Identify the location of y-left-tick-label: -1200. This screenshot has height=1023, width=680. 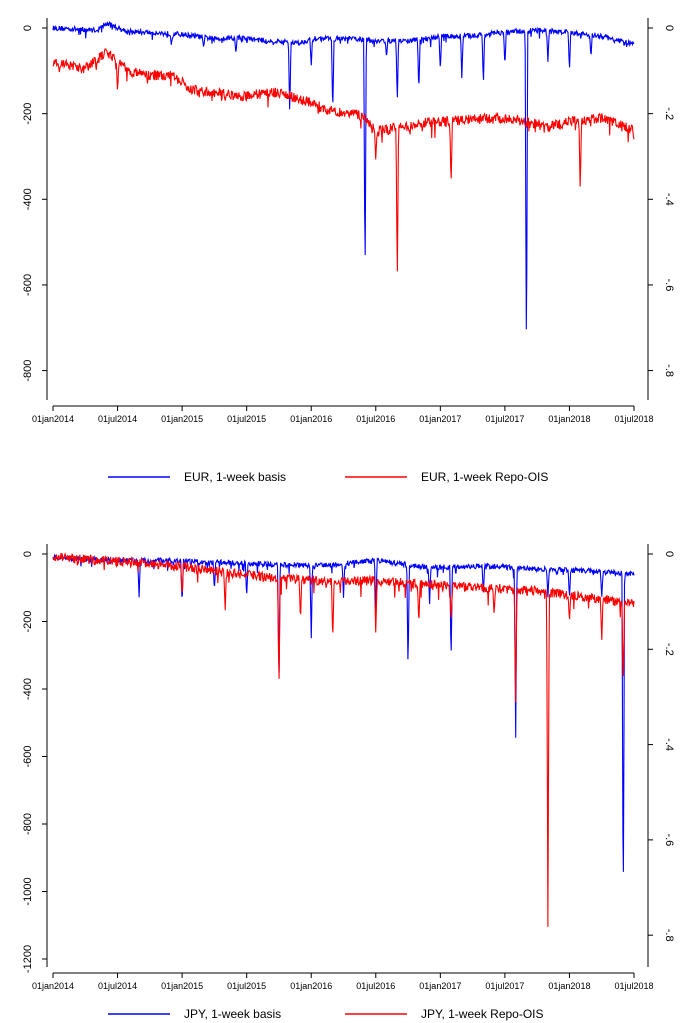
(28, 959).